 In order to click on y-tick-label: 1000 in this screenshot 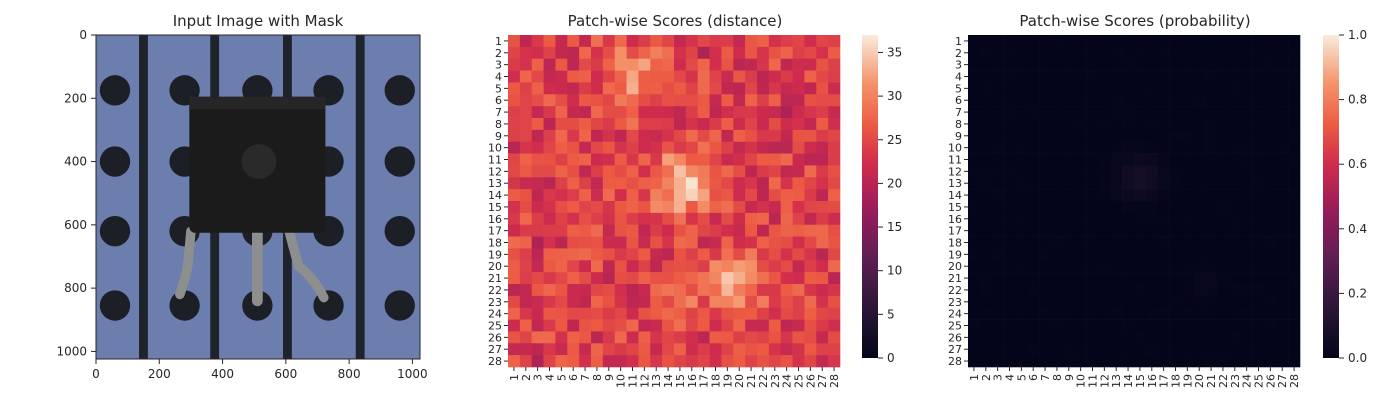, I will do `click(71, 351)`.